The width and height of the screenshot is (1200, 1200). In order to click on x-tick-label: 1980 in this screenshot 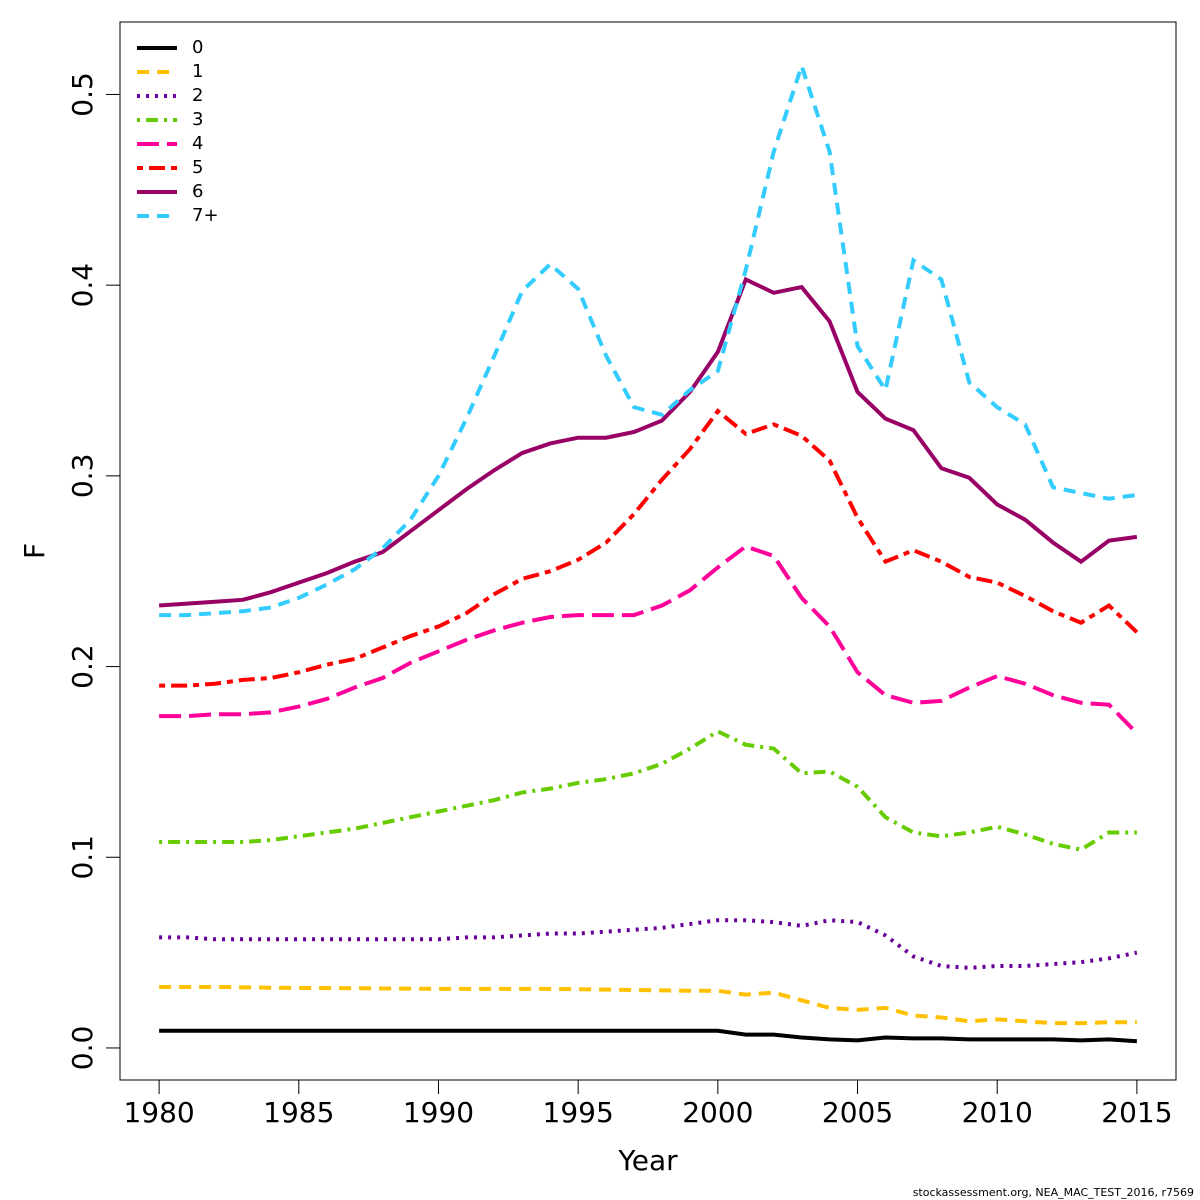, I will do `click(158, 1112)`.